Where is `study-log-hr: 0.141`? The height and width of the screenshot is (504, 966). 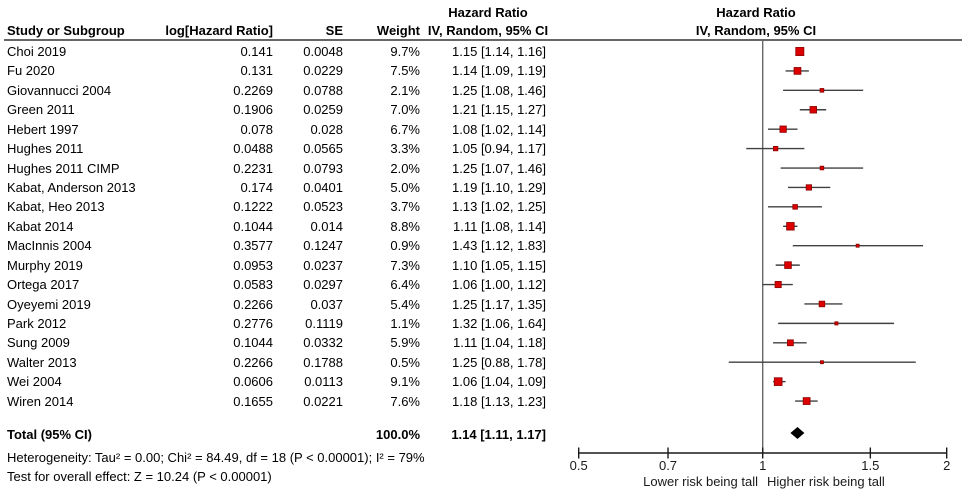 study-log-hr: 0.141 is located at coordinates (256, 51).